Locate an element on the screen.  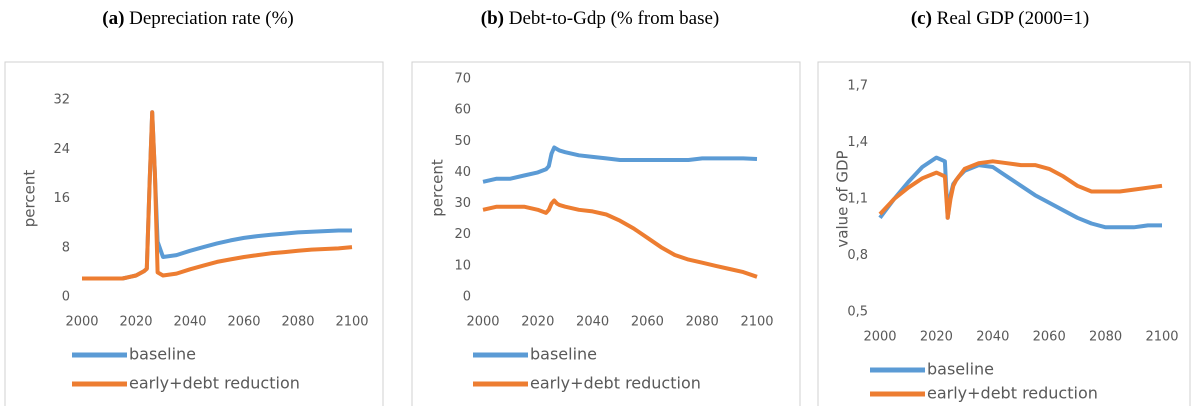
chart-title: Real GDP (2000=1) is located at coordinates (1013, 18).